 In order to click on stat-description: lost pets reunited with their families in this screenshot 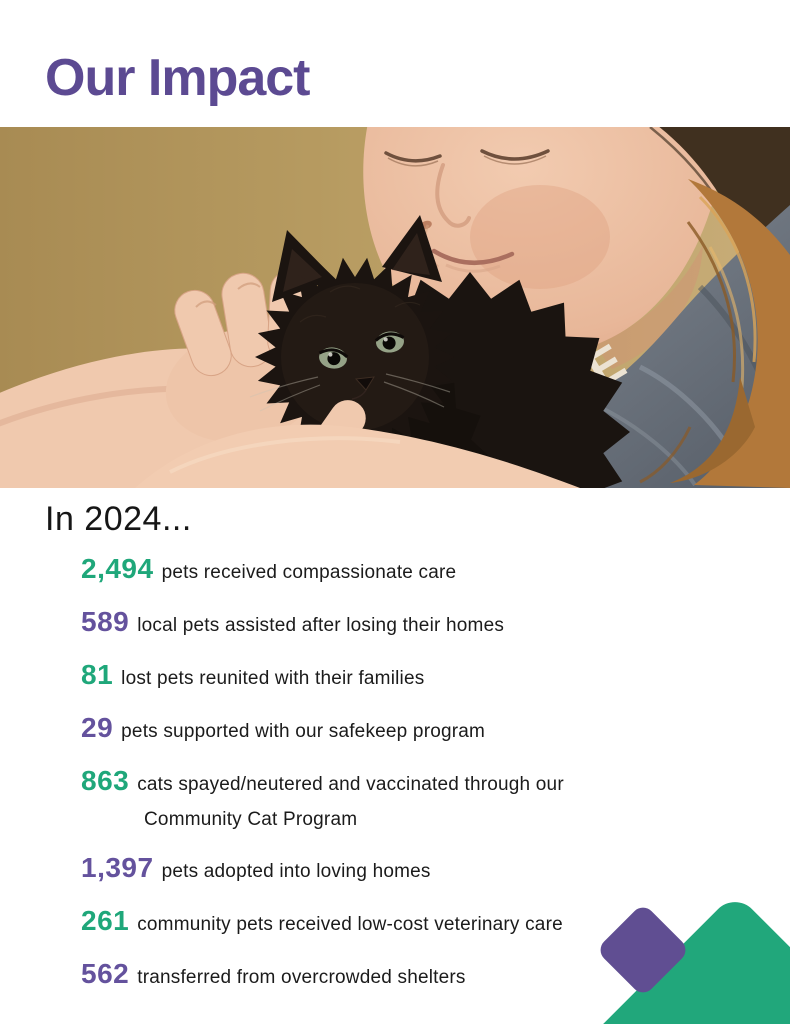, I will do `click(273, 678)`.